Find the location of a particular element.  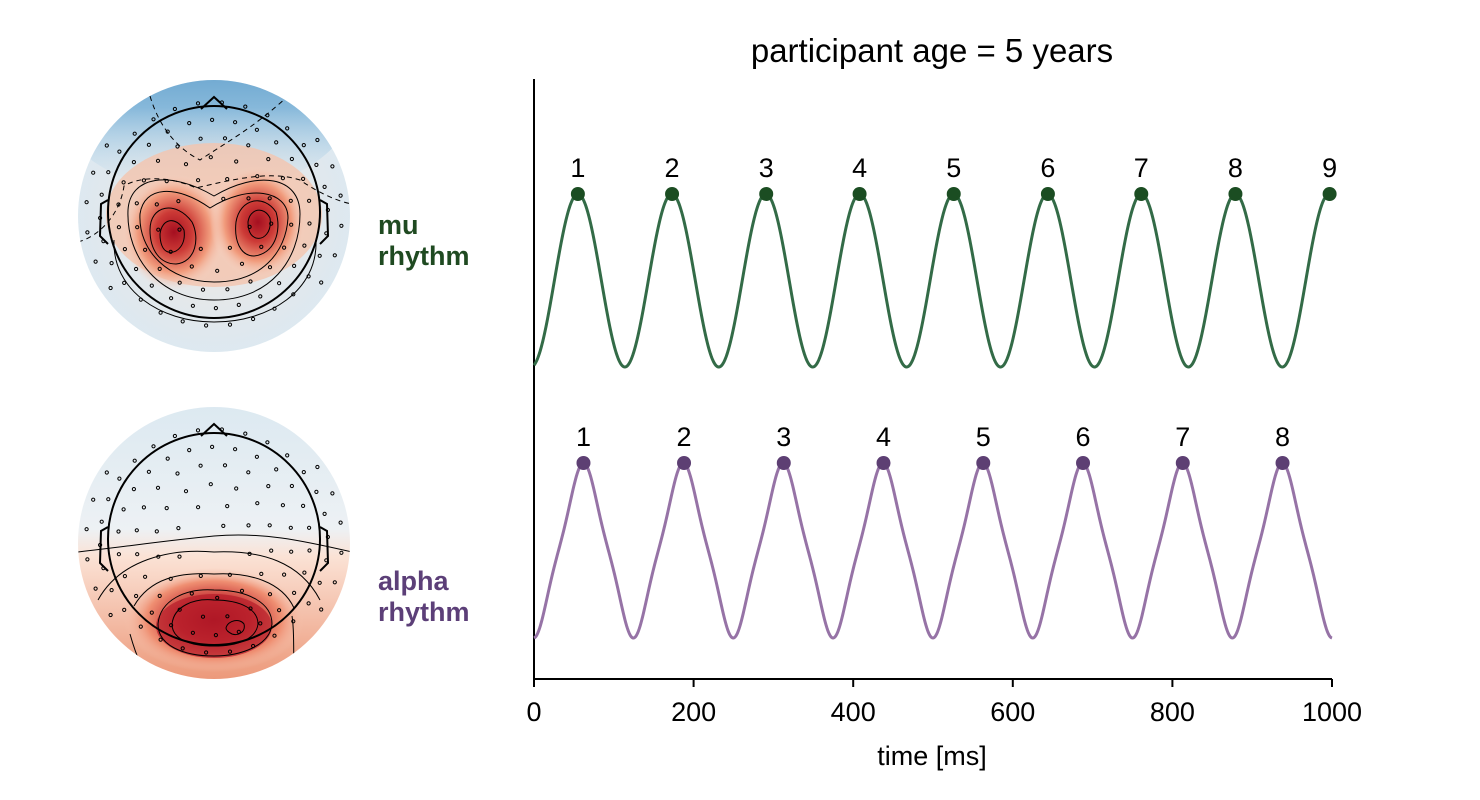

series-label-mu: mu rhythm is located at coordinates (424, 241).